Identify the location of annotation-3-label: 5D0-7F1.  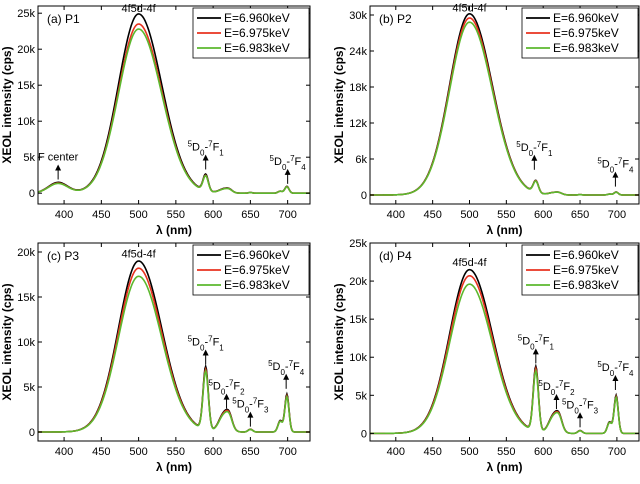
(206, 148).